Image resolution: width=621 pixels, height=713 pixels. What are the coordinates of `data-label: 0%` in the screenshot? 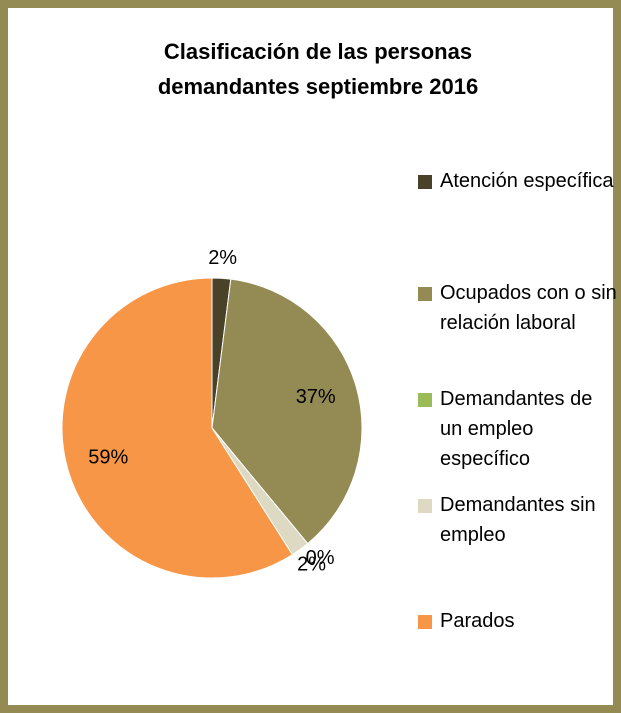 It's located at (320, 558).